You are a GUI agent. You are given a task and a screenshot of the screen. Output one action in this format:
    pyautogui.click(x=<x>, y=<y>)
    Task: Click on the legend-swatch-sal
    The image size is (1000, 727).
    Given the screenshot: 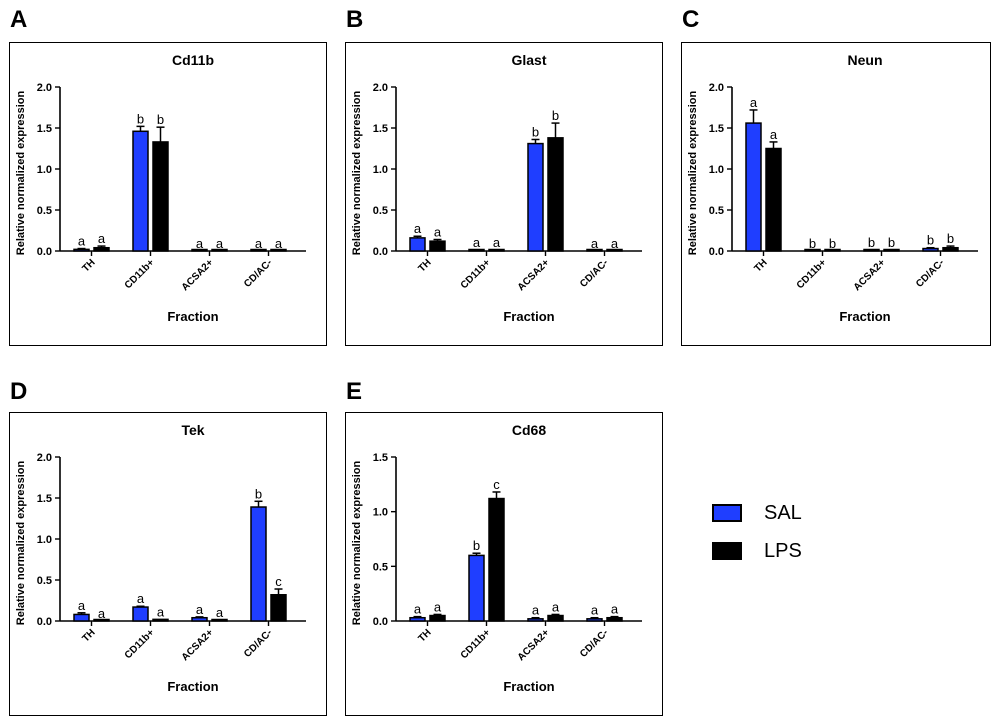 What is the action you would take?
    pyautogui.click(x=727, y=513)
    